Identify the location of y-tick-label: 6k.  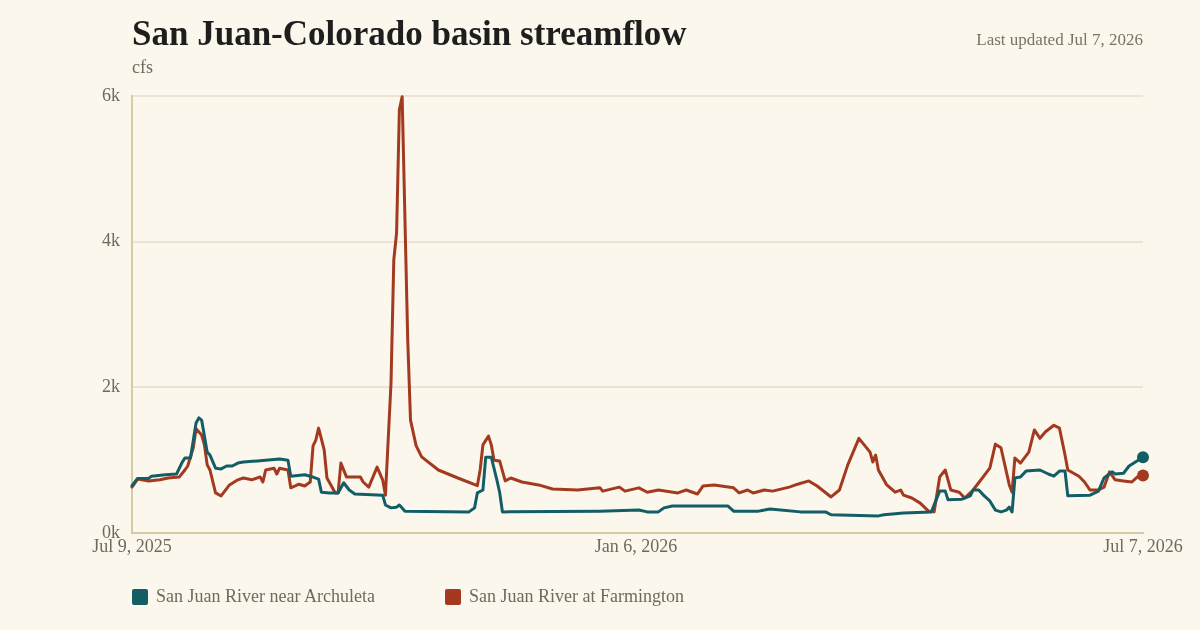
(111, 94).